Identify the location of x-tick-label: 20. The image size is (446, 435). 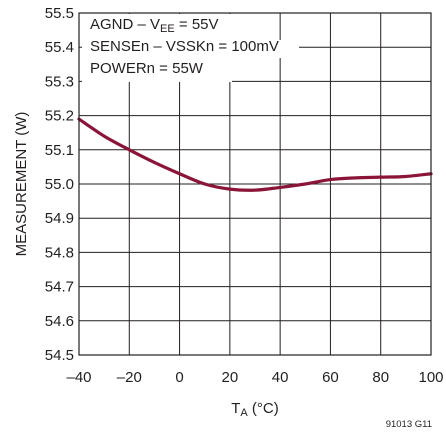
(230, 377).